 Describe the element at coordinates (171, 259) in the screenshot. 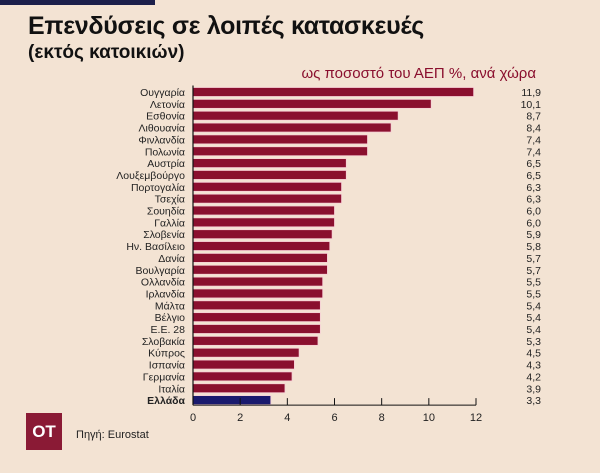

I see `category-label: Δανία` at that location.